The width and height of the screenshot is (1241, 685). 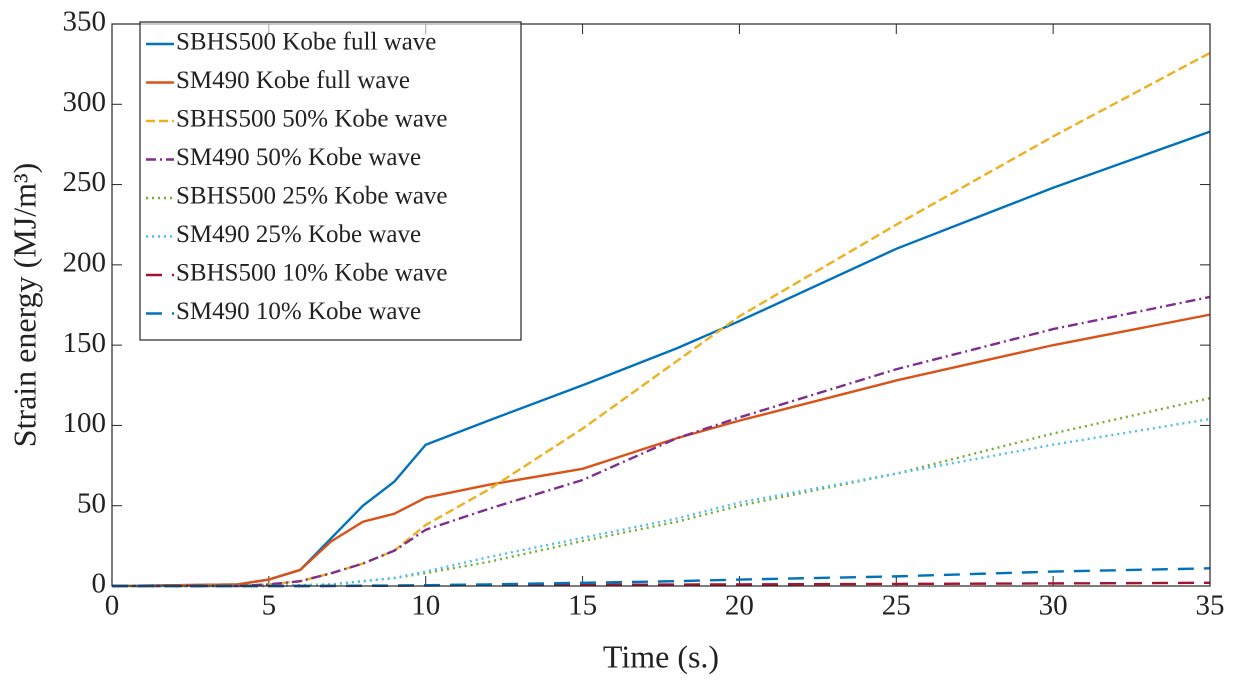 I want to click on legend-label: SM490 50% Kobe wave, so click(x=298, y=157).